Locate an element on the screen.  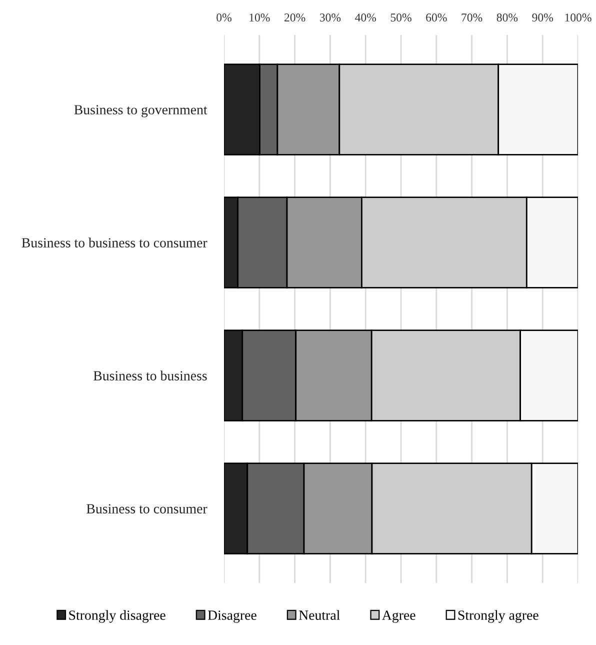
x-tick-label: 100% is located at coordinates (578, 18).